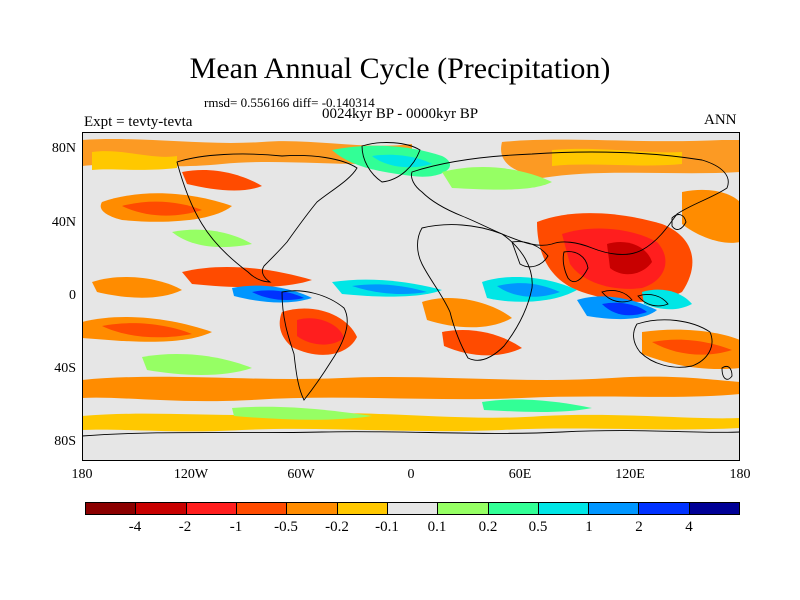  What do you see at coordinates (301, 474) in the screenshot?
I see `lon-label-60w: 60W` at bounding box center [301, 474].